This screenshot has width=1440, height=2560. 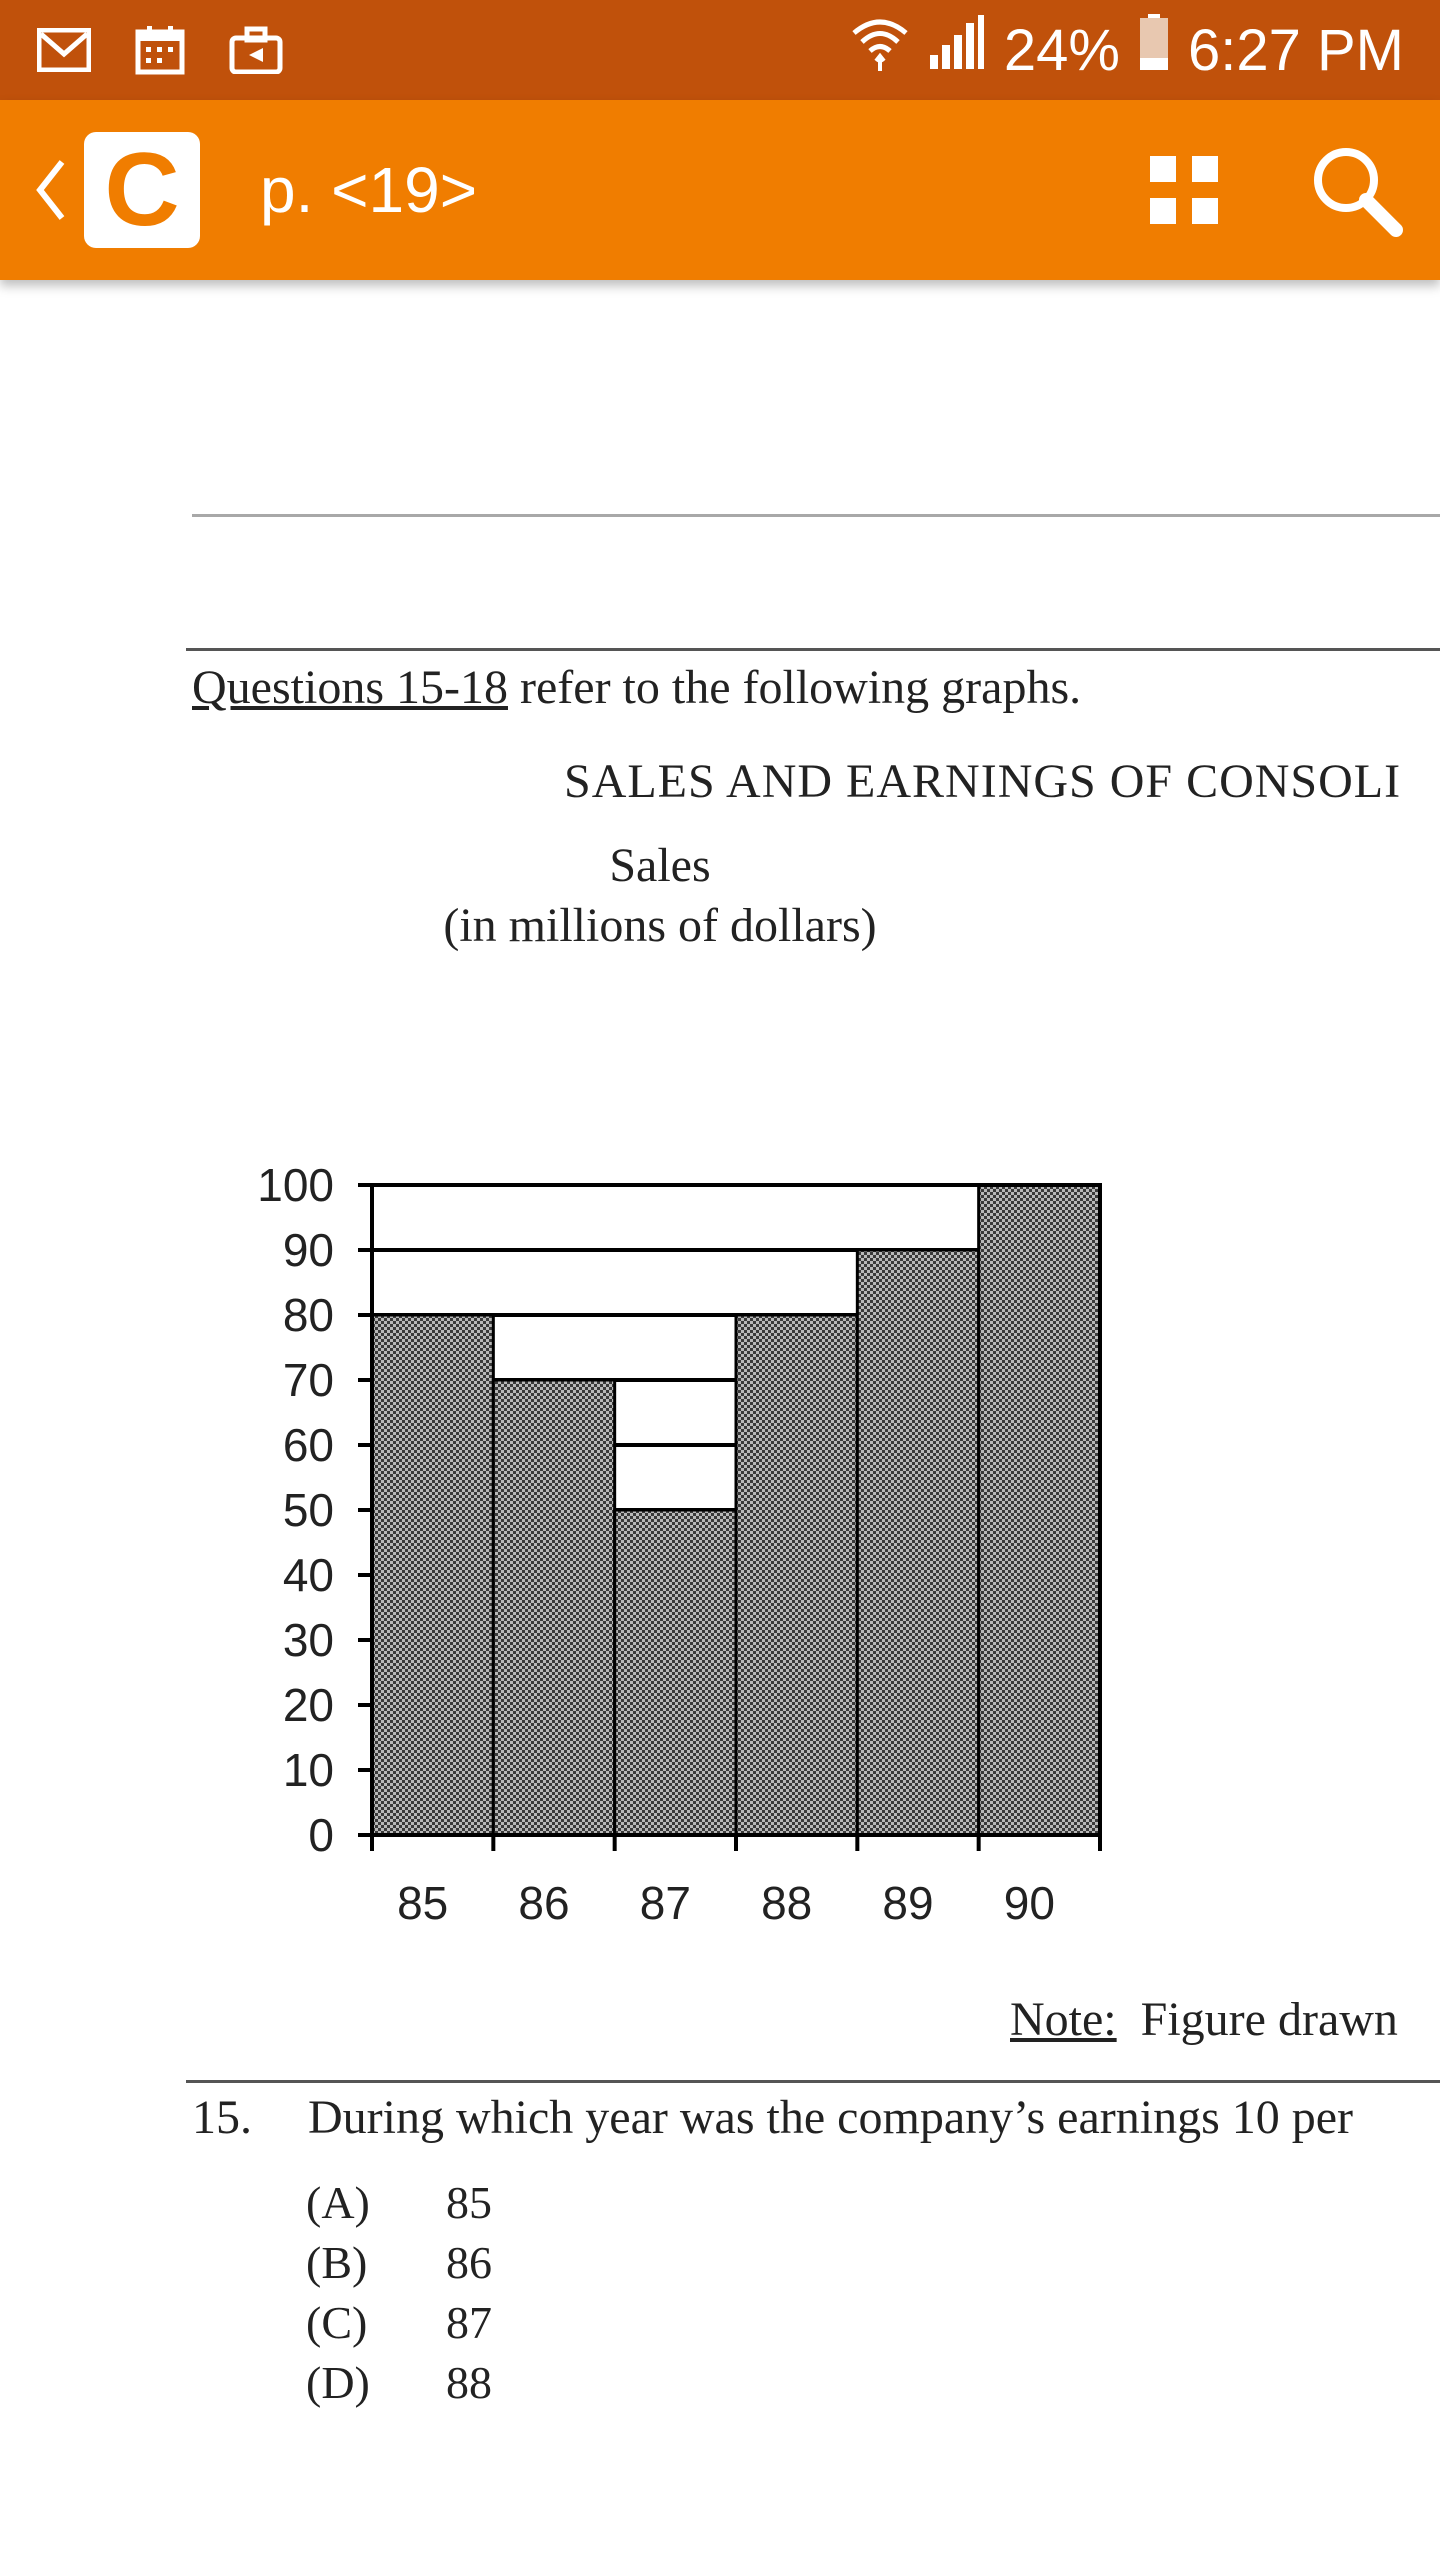 I want to click on wifi-icon, so click(x=880, y=50).